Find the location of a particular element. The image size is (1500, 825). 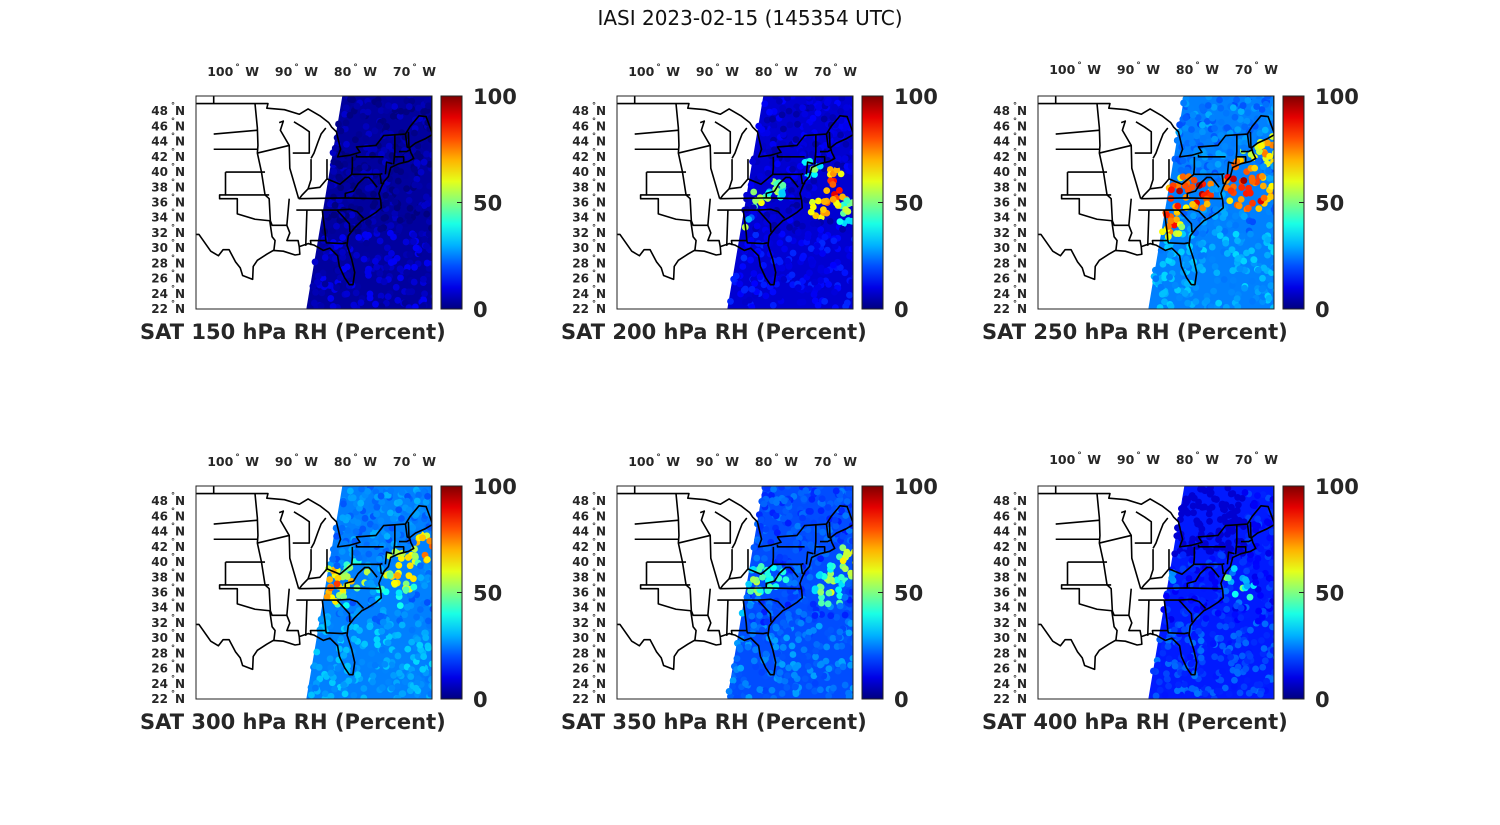

state-boundaries is located at coordinates (314, 581).